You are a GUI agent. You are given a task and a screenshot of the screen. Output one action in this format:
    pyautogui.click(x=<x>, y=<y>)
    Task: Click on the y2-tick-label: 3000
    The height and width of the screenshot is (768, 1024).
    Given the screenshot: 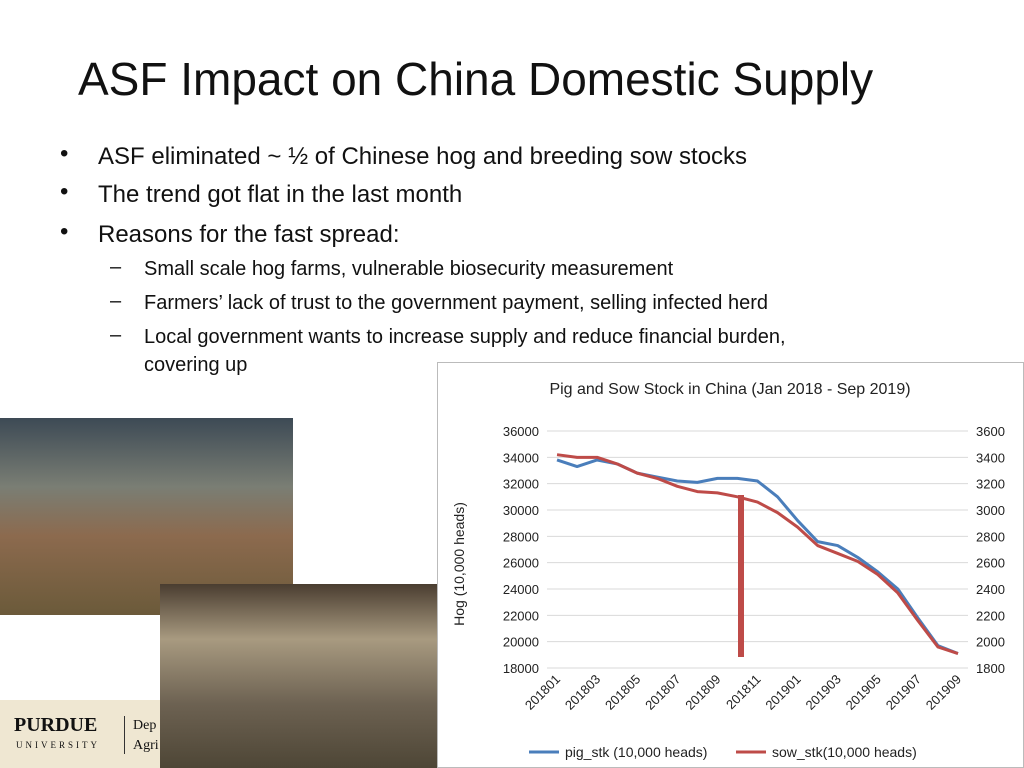 What is the action you would take?
    pyautogui.click(x=990, y=510)
    